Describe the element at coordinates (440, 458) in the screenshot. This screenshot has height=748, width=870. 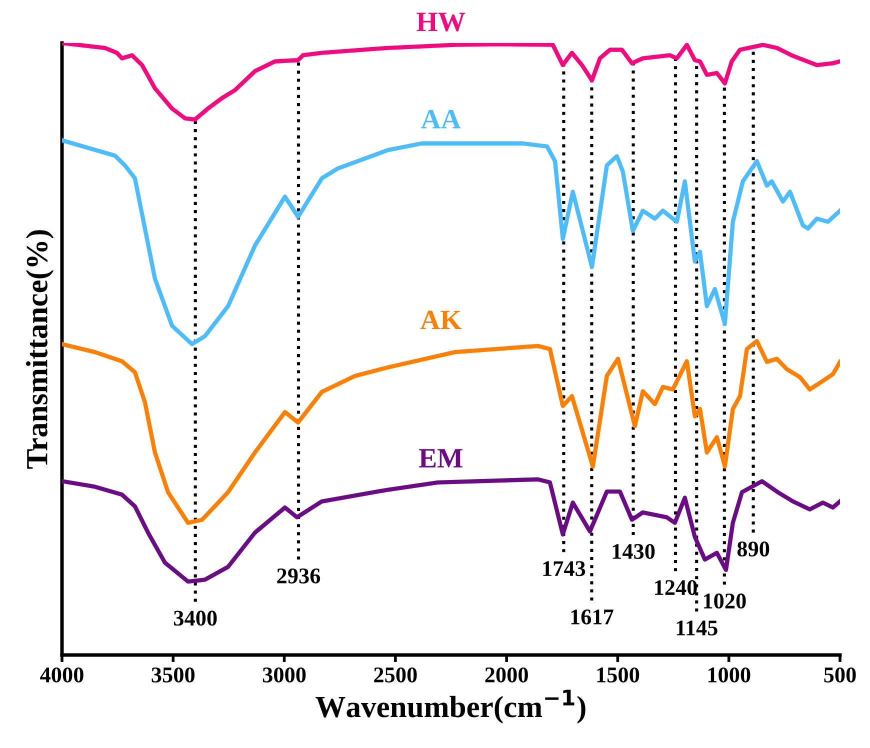
I see `series-label: EM` at that location.